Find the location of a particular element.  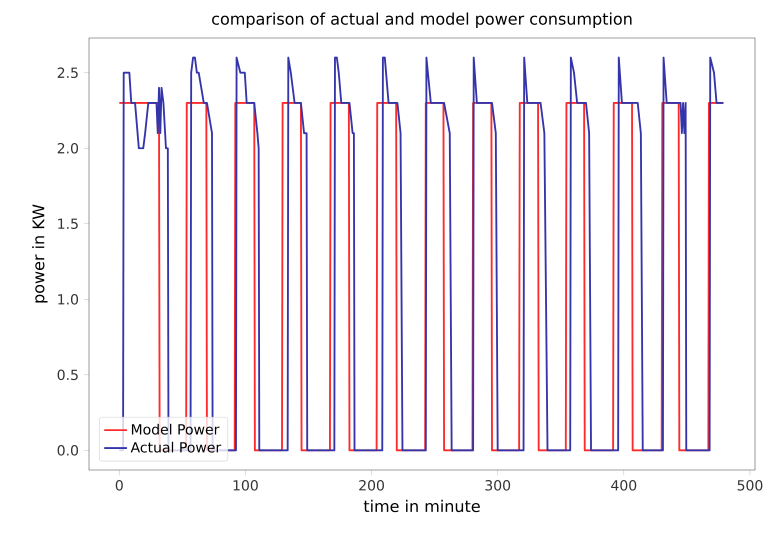

x-tick-label: 0 is located at coordinates (119, 485).